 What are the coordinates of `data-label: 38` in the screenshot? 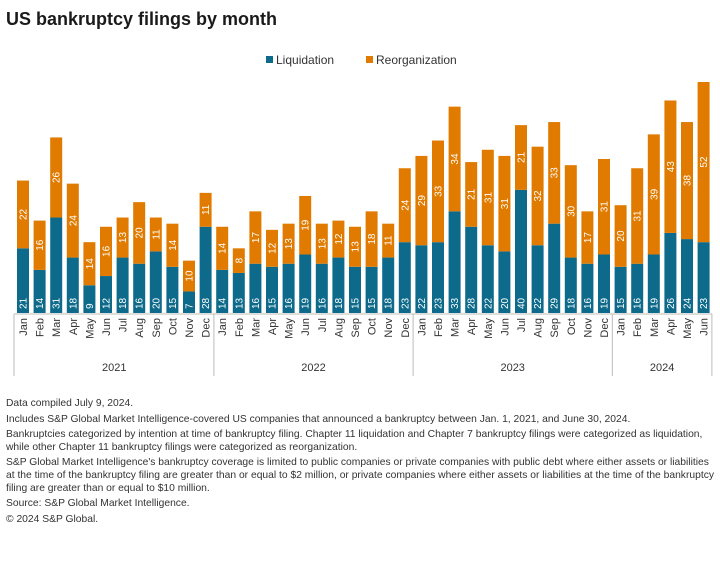 It's located at (688, 181).